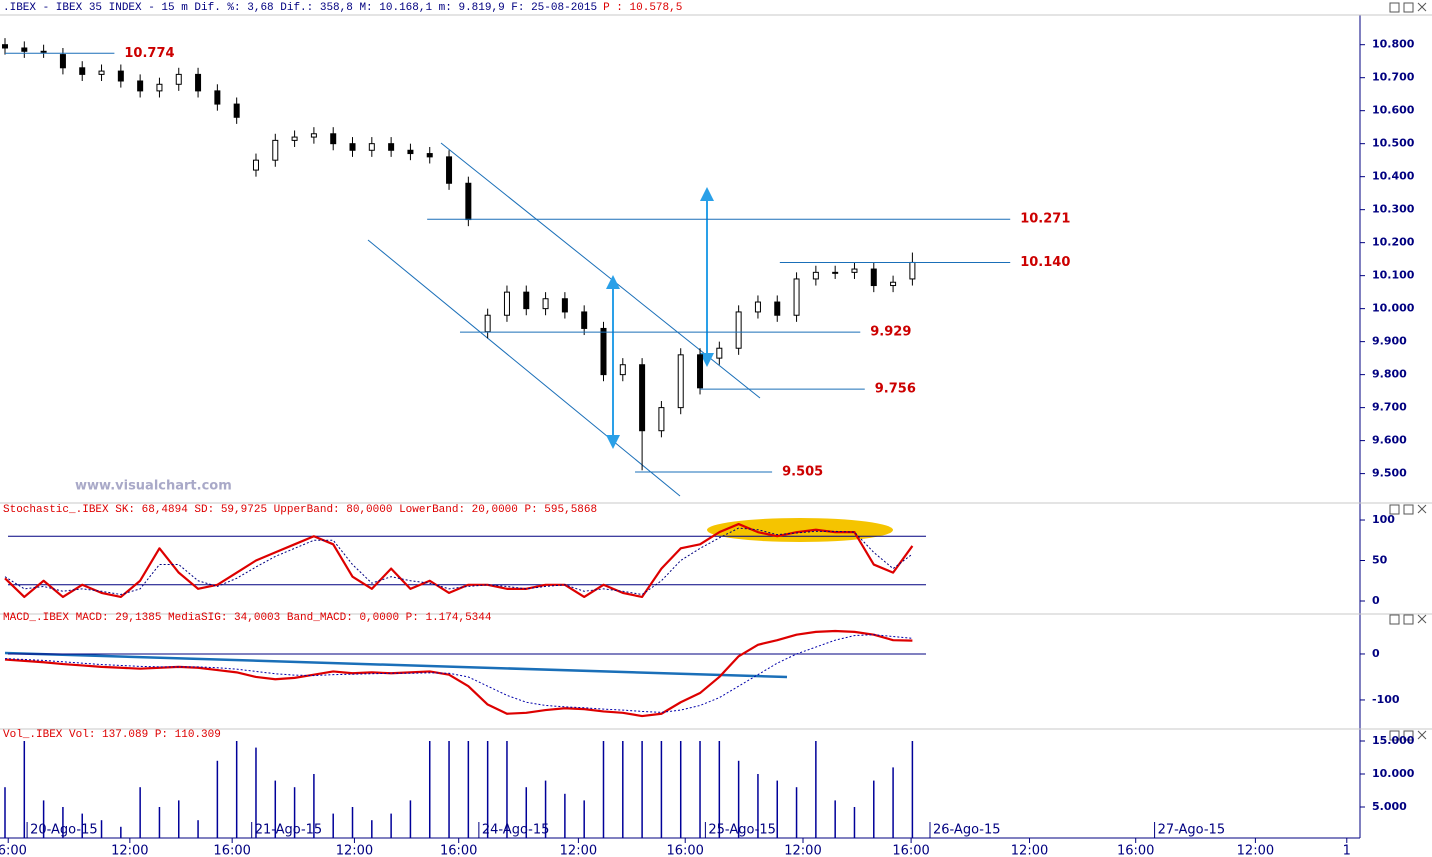  What do you see at coordinates (524, 368) in the screenshot?
I see `channel-line` at bounding box center [524, 368].